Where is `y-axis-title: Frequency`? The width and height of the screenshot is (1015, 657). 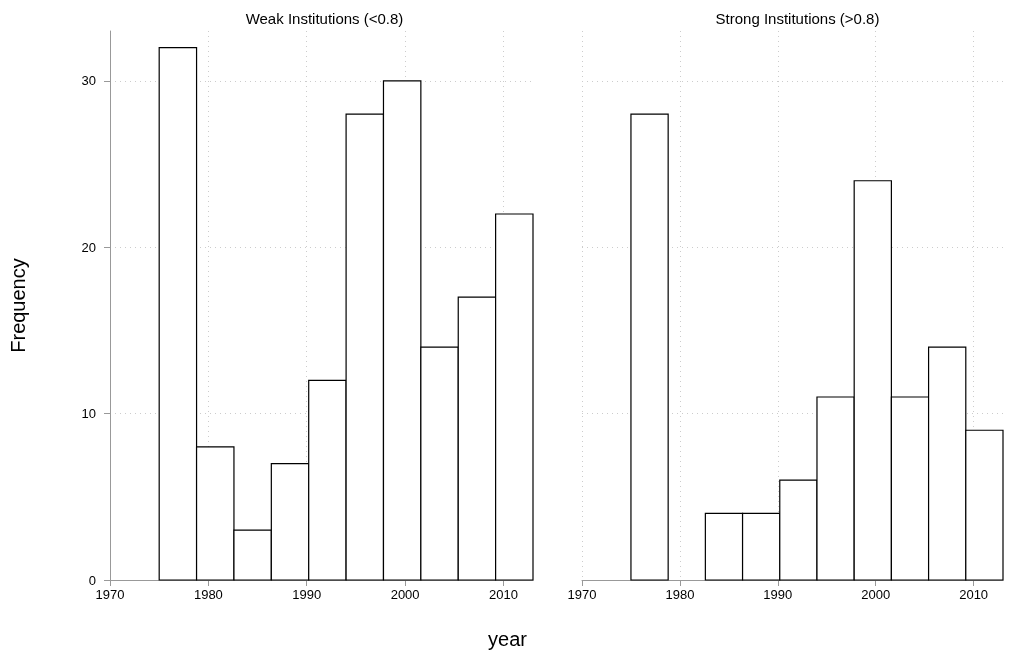
y-axis-title: Frequency is located at coordinates (18, 305).